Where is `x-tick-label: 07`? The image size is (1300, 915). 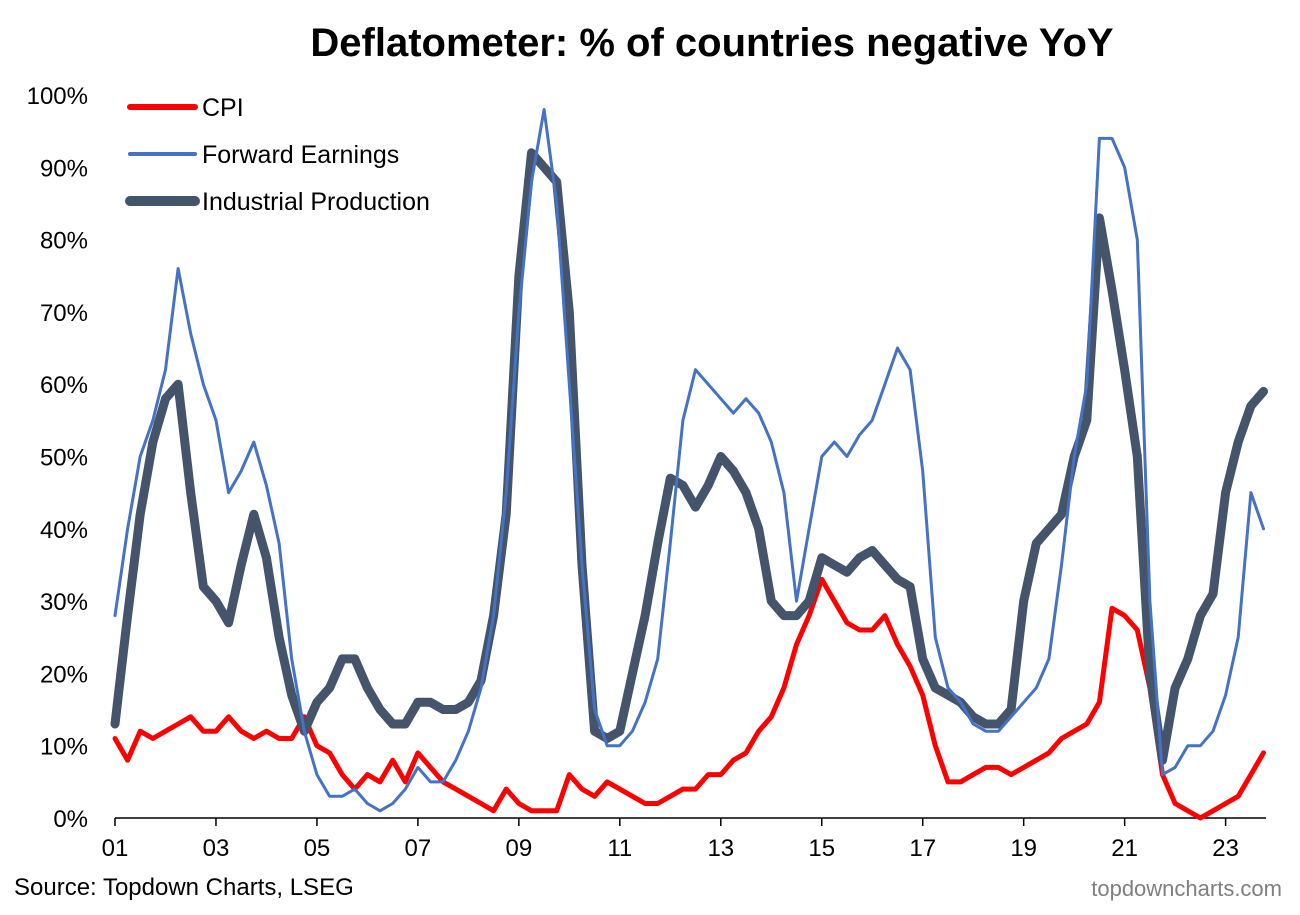
x-tick-label: 07 is located at coordinates (418, 848).